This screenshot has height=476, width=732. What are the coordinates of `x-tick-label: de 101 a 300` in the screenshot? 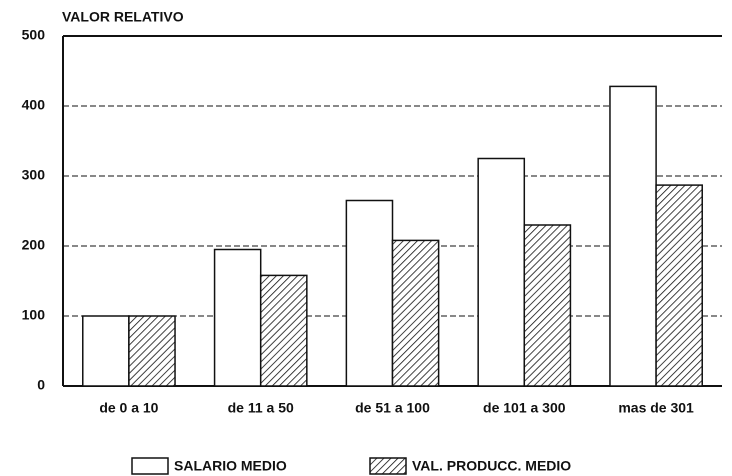 It's located at (524, 408).